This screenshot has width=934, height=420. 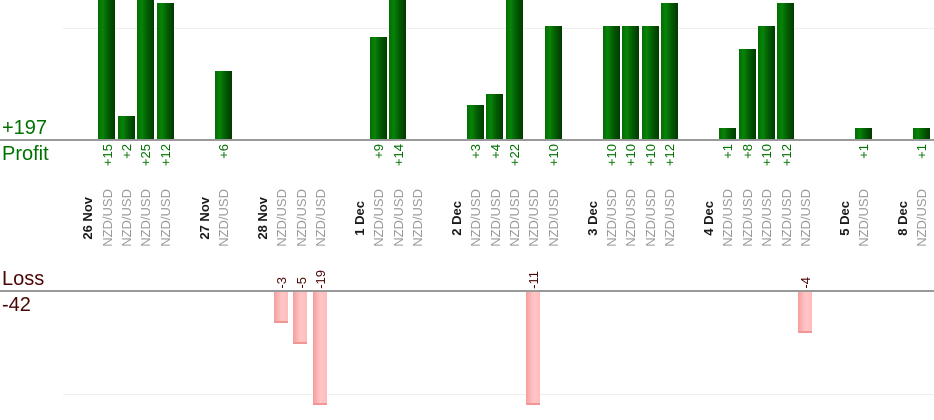 I want to click on profit-value-label: +25, so click(x=146, y=155).